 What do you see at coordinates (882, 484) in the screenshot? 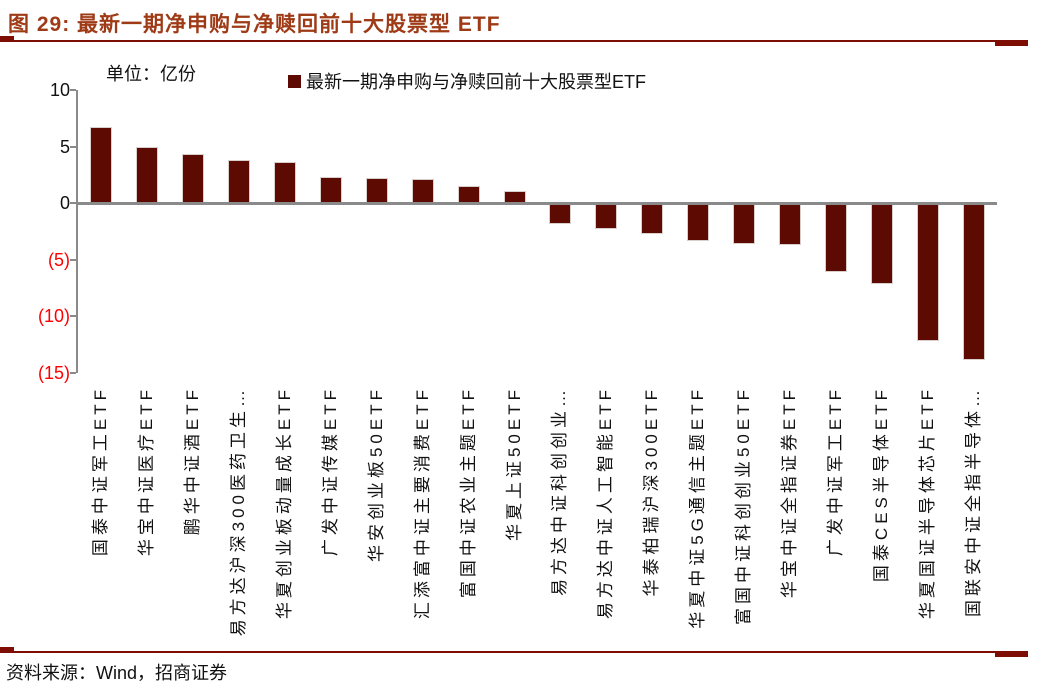
I see `x-axis-label: 国泰CES半导体ETF` at bounding box center [882, 484].